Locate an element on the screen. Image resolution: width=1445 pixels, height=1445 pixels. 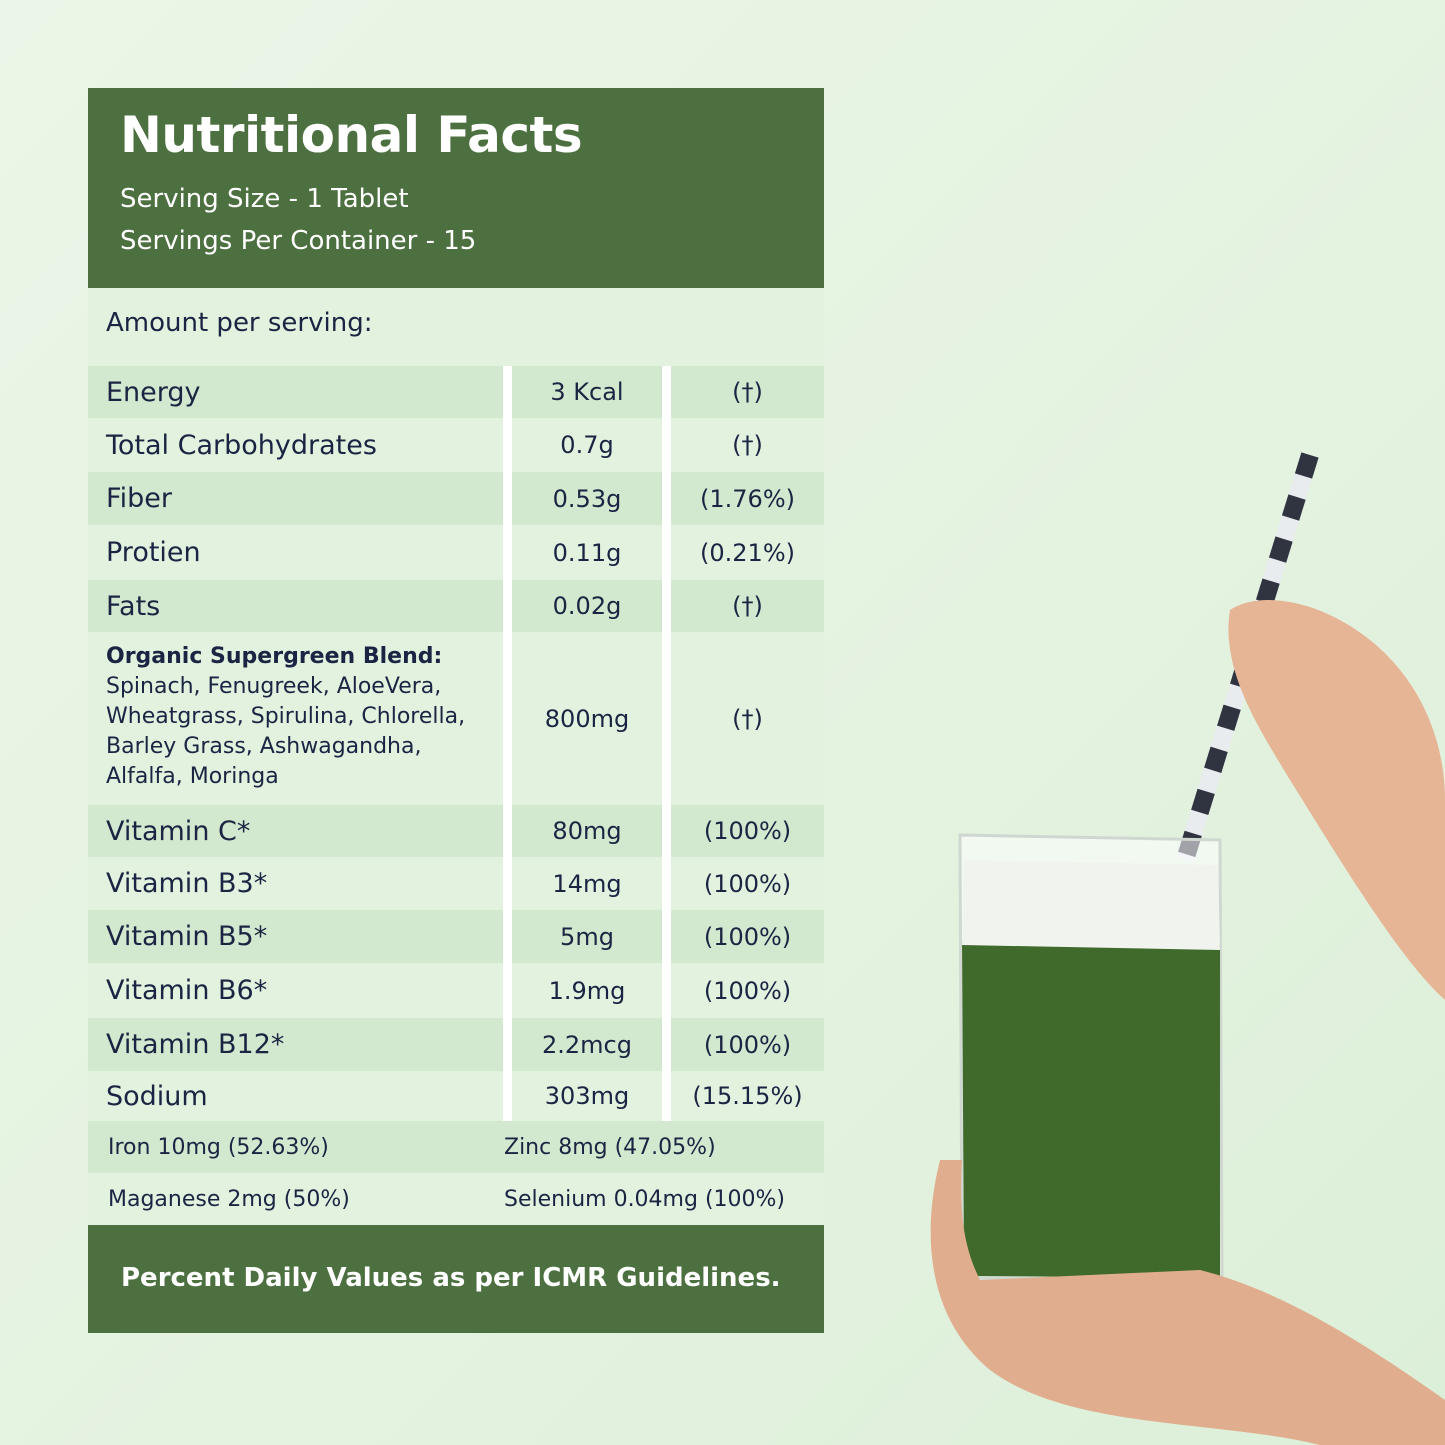
nutrient-name: Vitamin B5* is located at coordinates (295, 936).